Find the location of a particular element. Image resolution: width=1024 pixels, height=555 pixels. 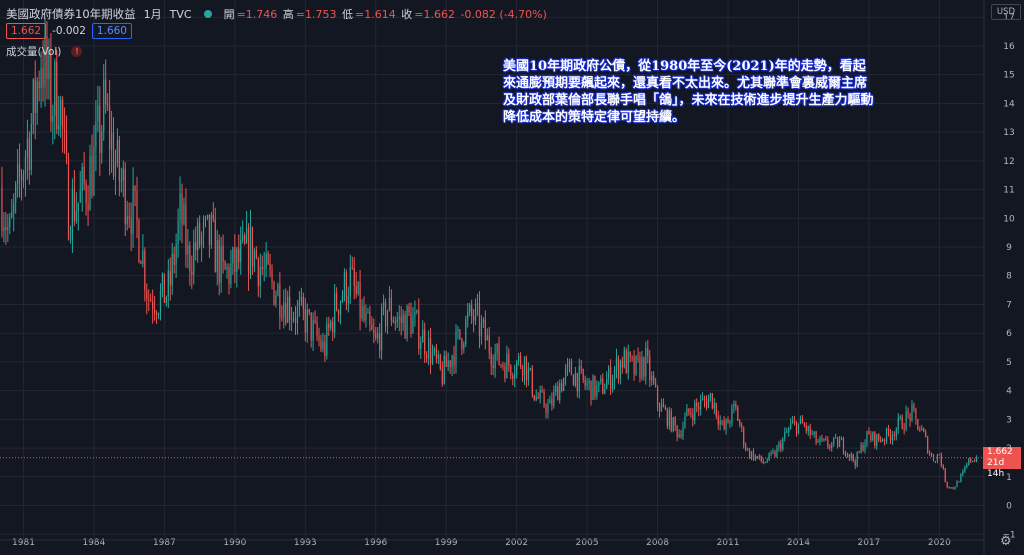

x-tick-label: 2002 is located at coordinates (516, 543).